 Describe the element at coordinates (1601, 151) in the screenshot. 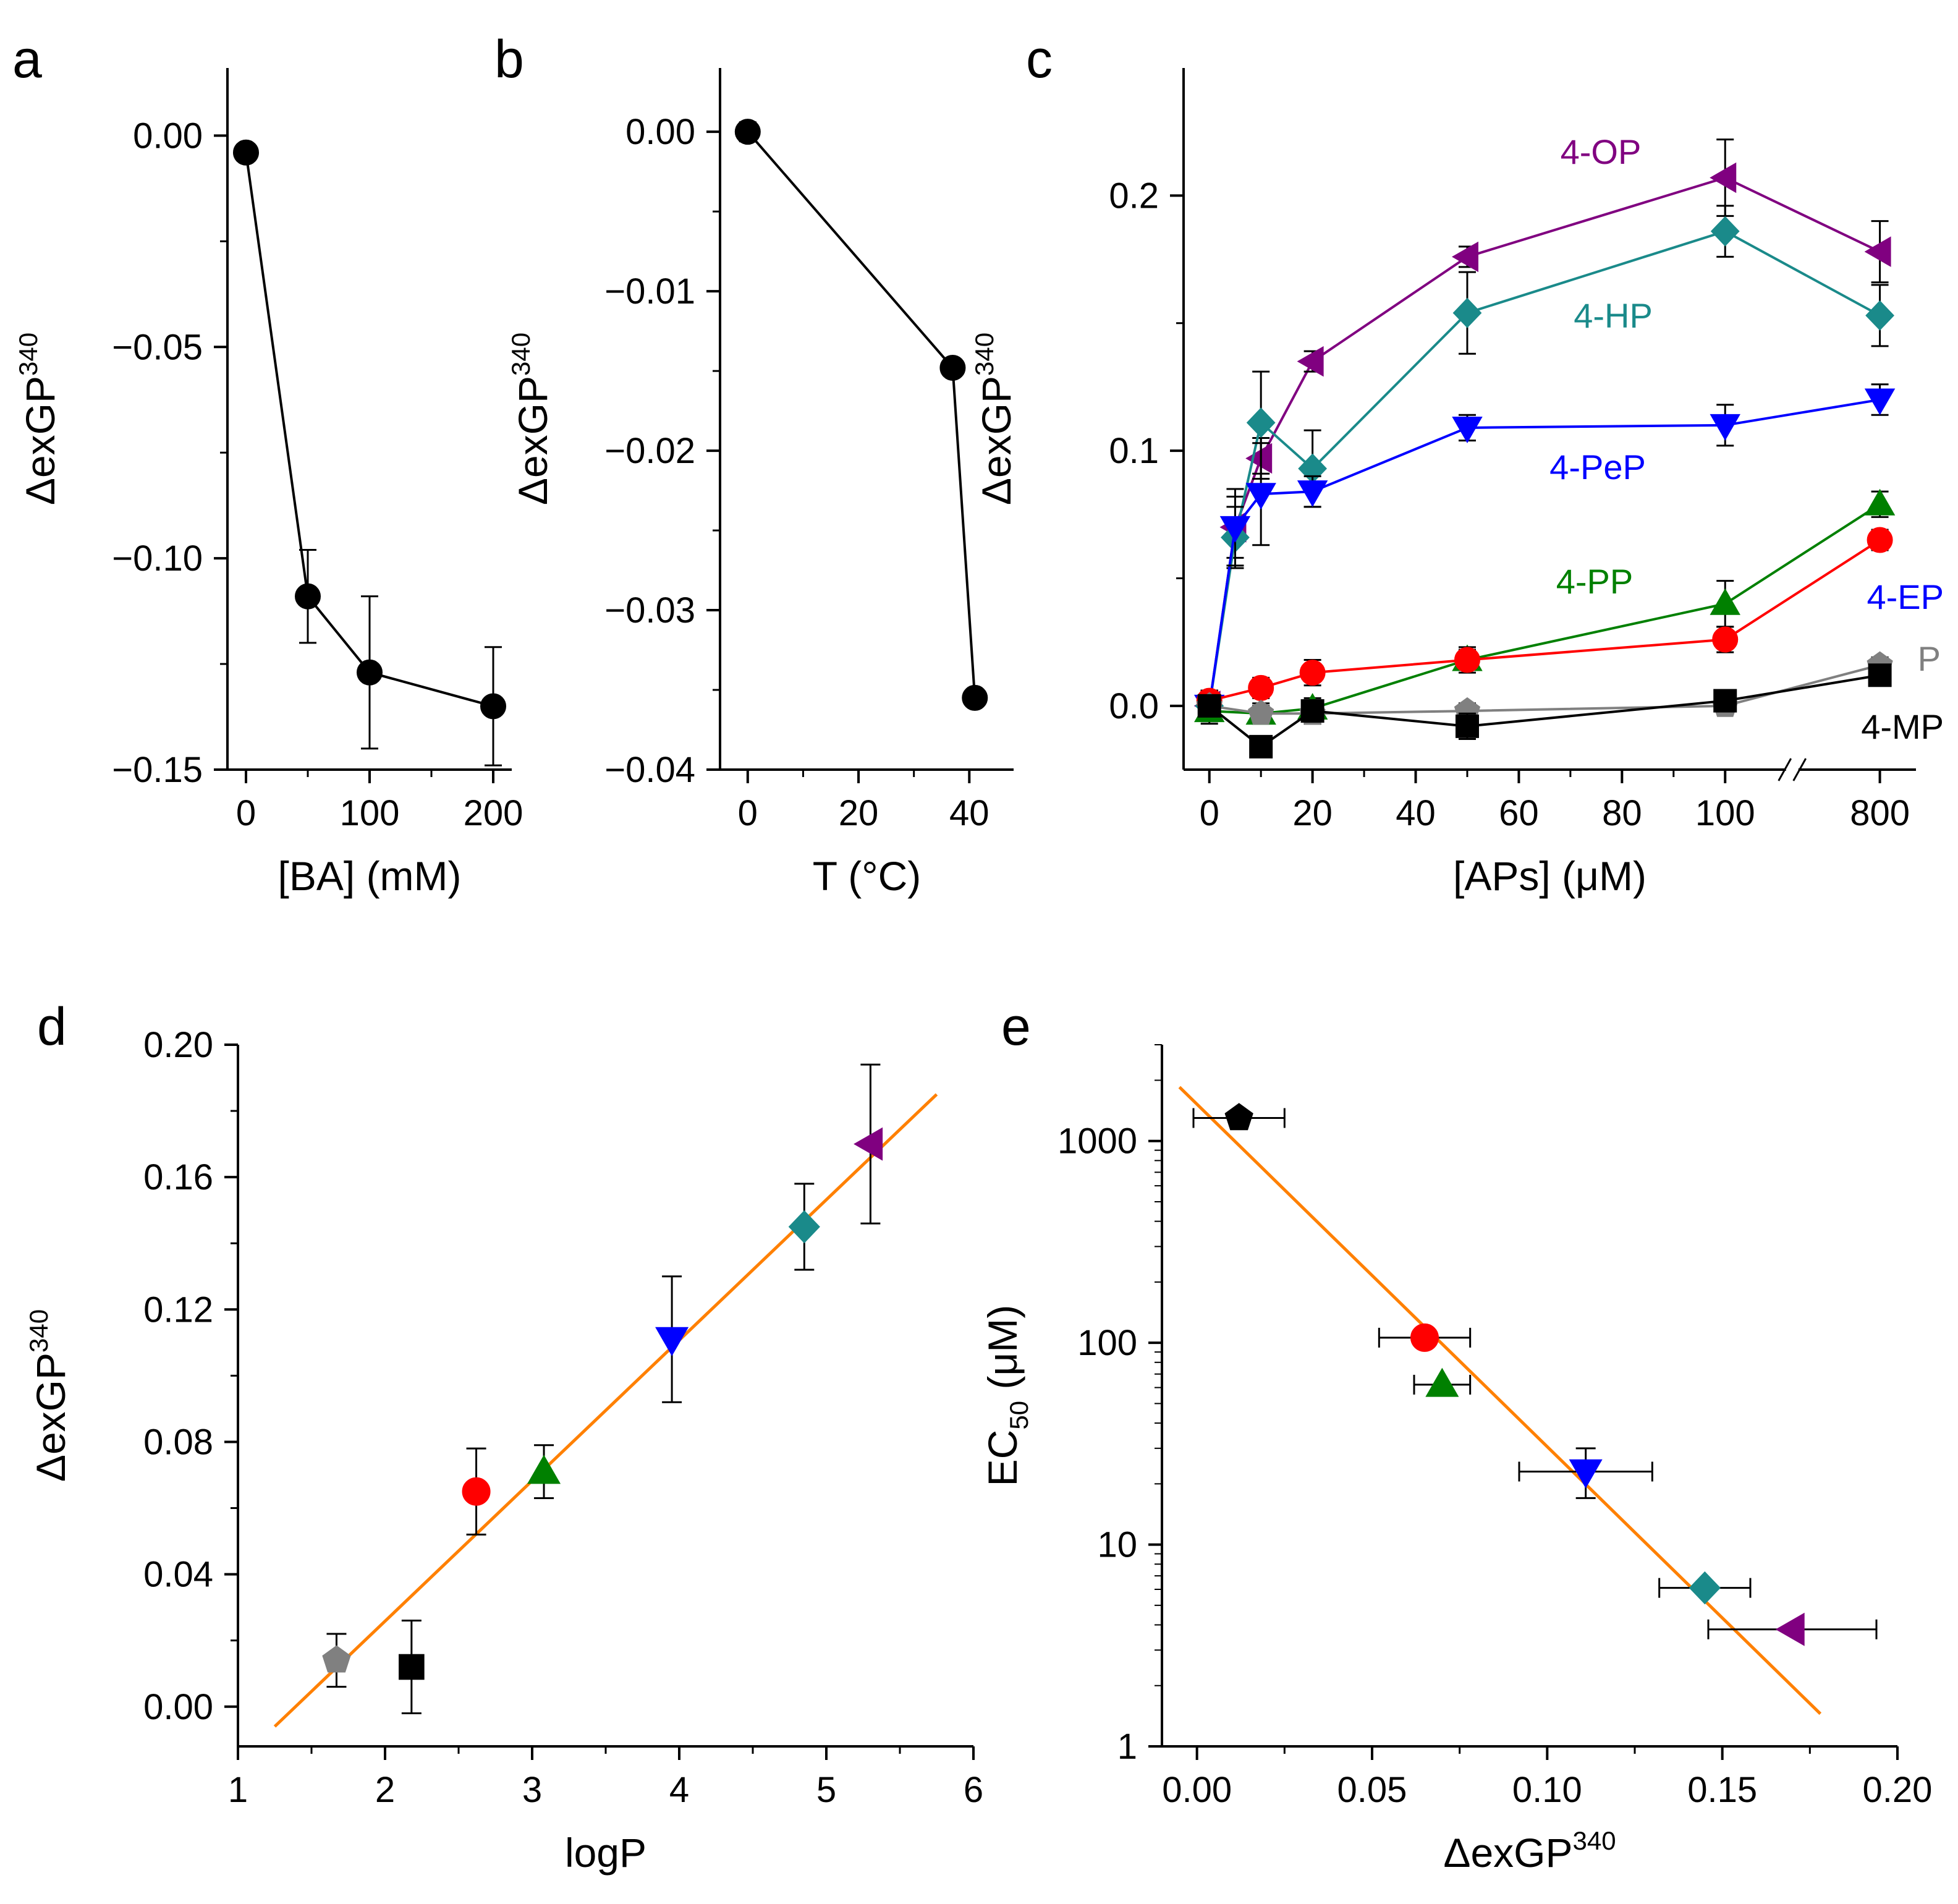

I see `series-label-4-OP: 4-OP` at that location.